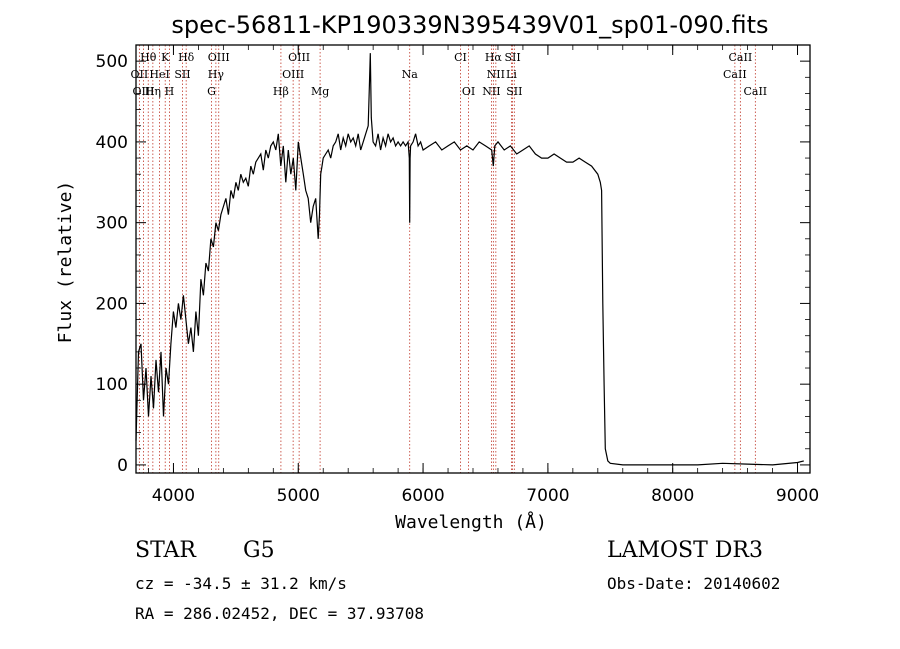  Describe the element at coordinates (468, 91) in the screenshot. I see `line-marker-label: OI` at that location.